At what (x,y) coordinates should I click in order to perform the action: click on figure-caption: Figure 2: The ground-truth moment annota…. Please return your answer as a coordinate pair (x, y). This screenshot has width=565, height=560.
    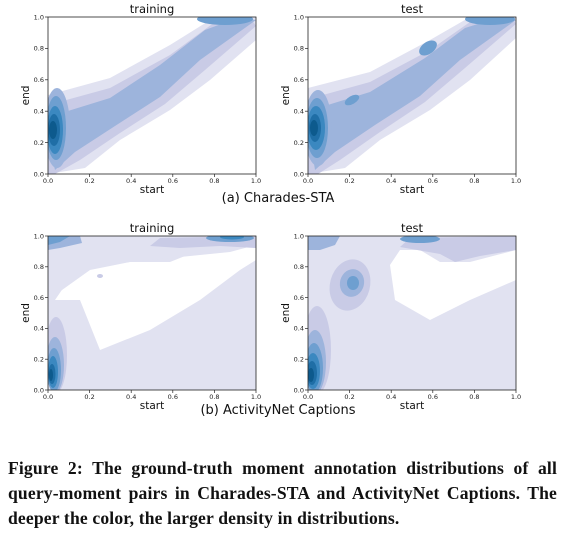
    Looking at the image, I should click on (282, 493).